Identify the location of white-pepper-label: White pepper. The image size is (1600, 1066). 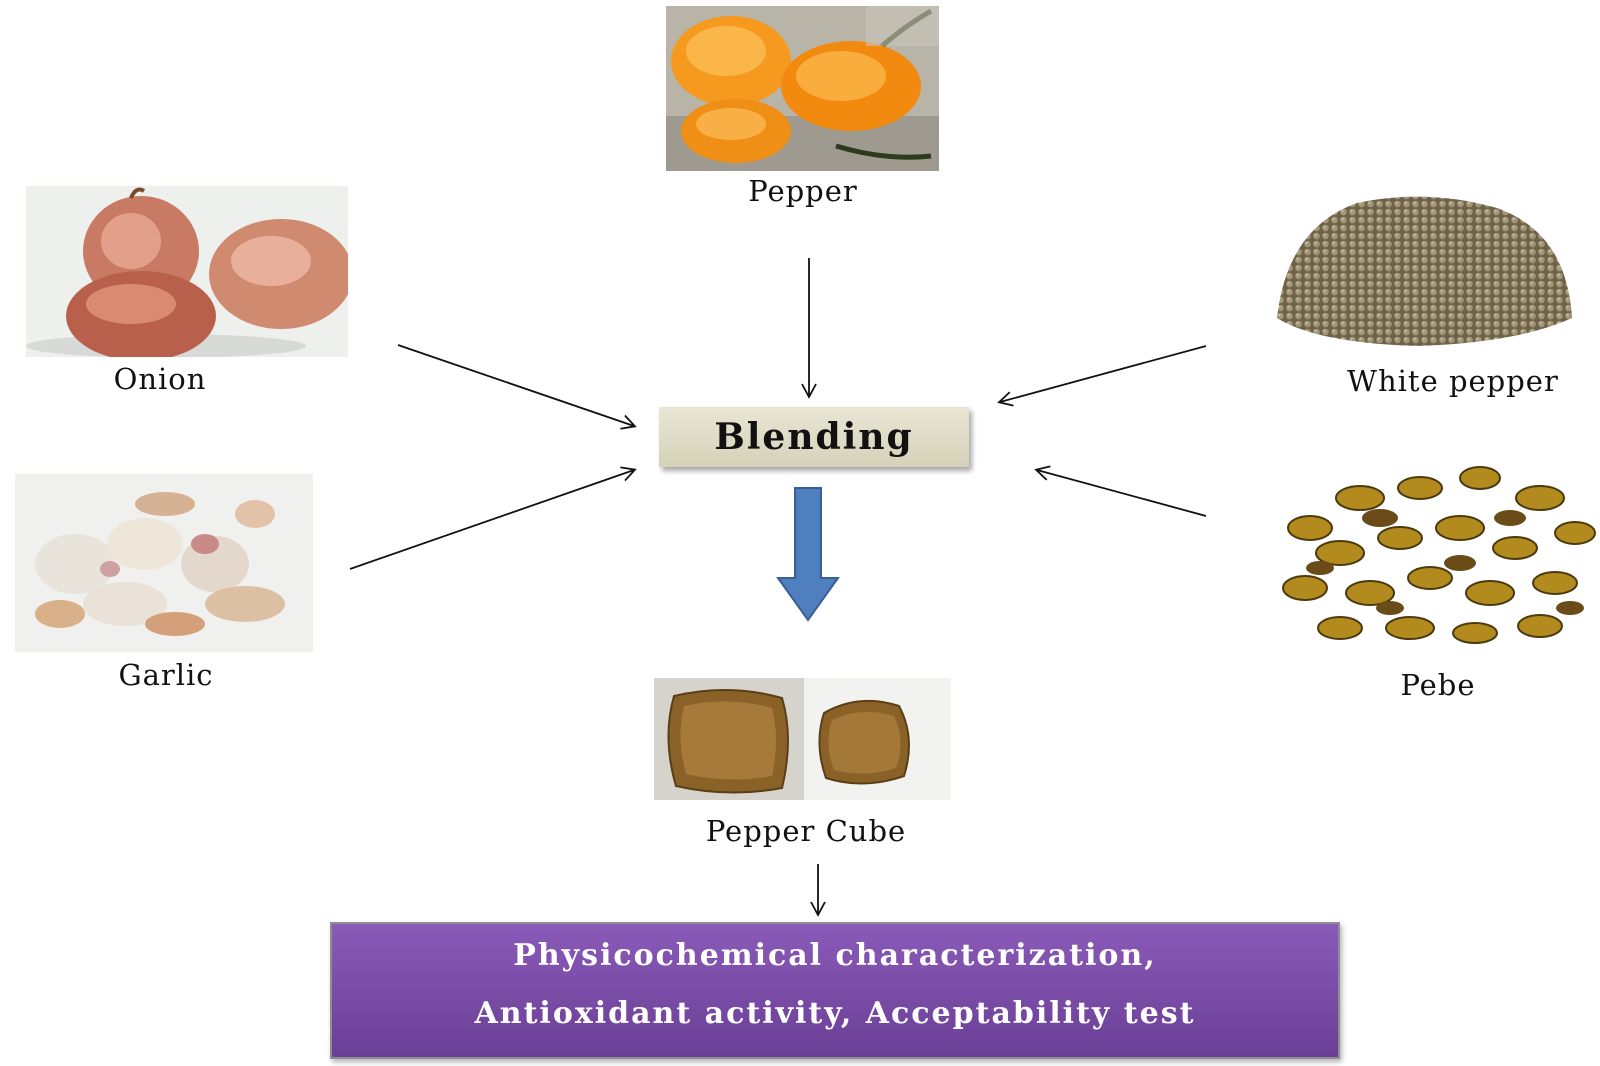
(1453, 381).